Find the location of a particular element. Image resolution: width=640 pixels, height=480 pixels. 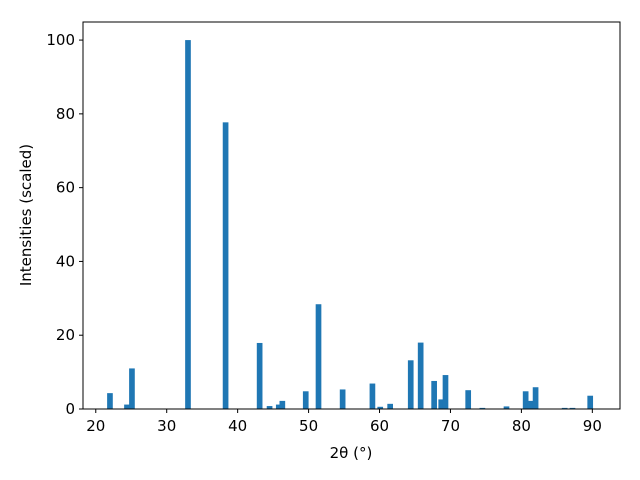

x-tick-label: 60 is located at coordinates (379, 426).